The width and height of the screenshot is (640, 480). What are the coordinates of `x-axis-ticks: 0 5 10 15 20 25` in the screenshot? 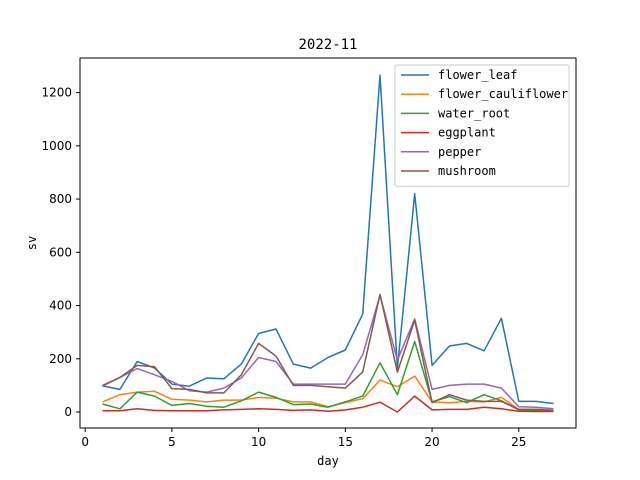 It's located at (303, 438).